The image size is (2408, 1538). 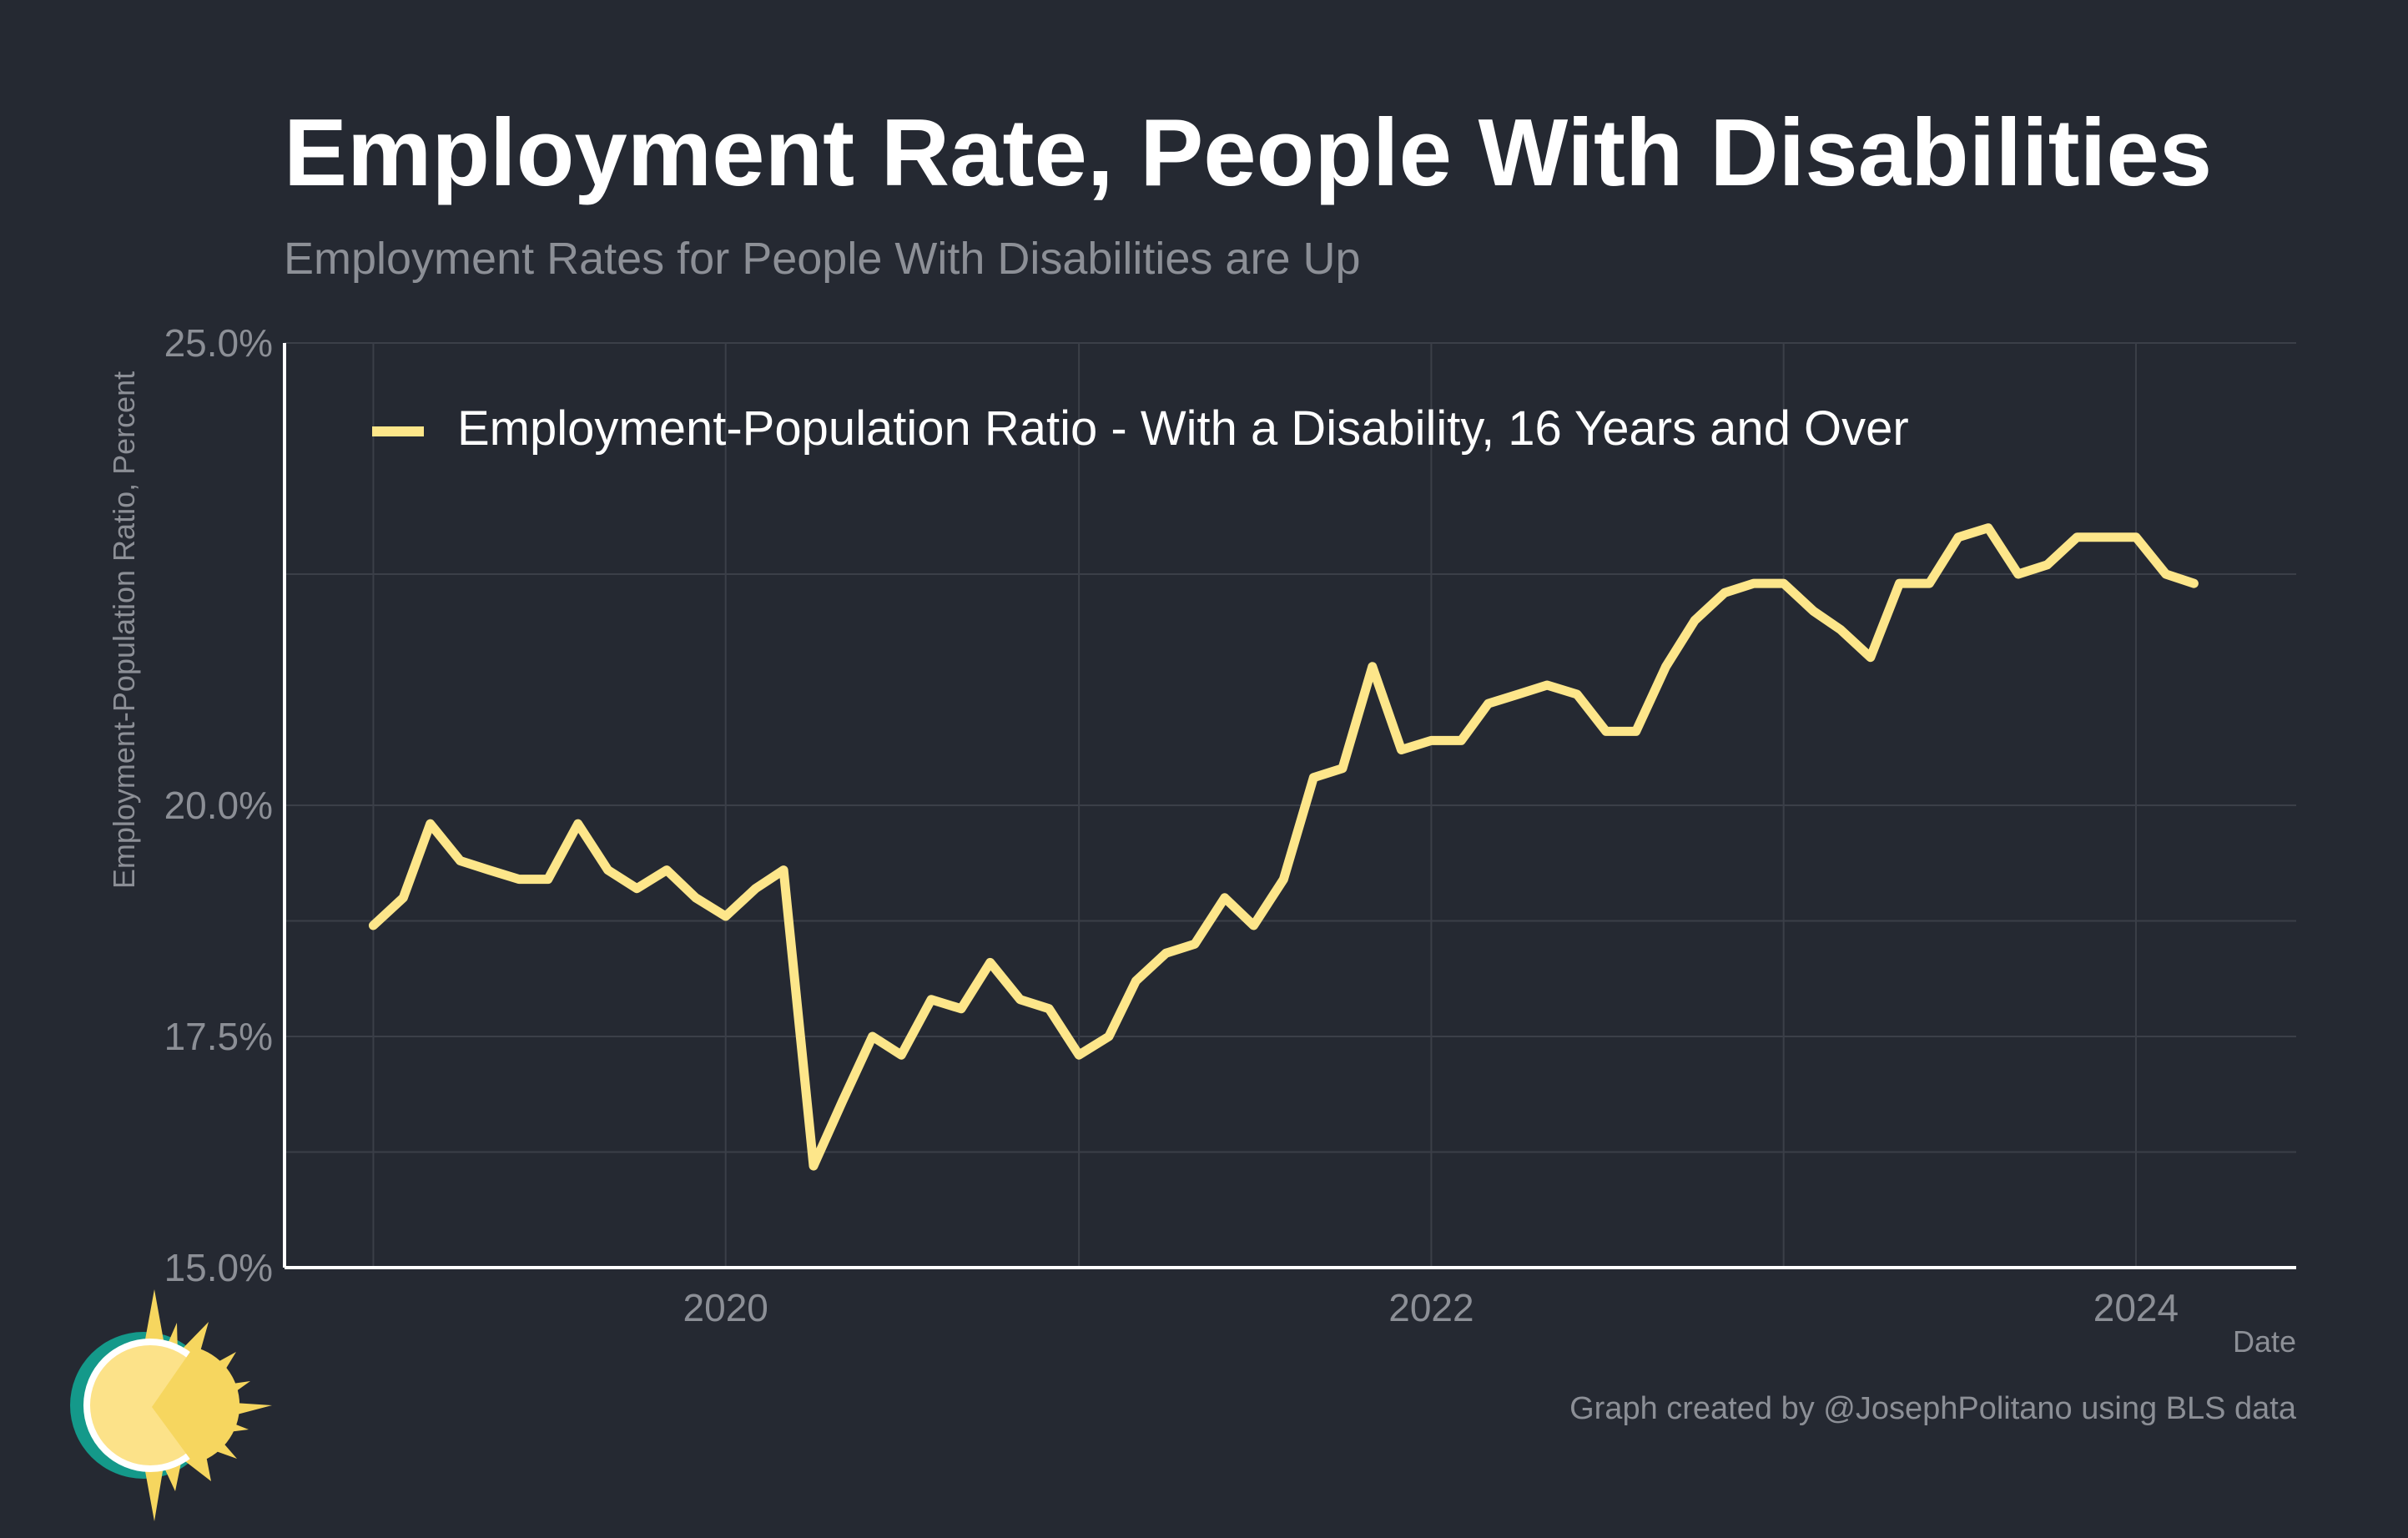 What do you see at coordinates (218, 343) in the screenshot?
I see `y-tick-label: 25.0%` at bounding box center [218, 343].